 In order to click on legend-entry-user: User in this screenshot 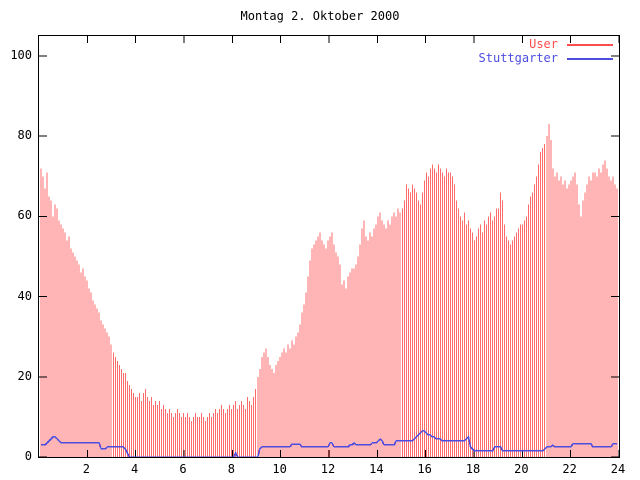, I will do `click(546, 44)`.